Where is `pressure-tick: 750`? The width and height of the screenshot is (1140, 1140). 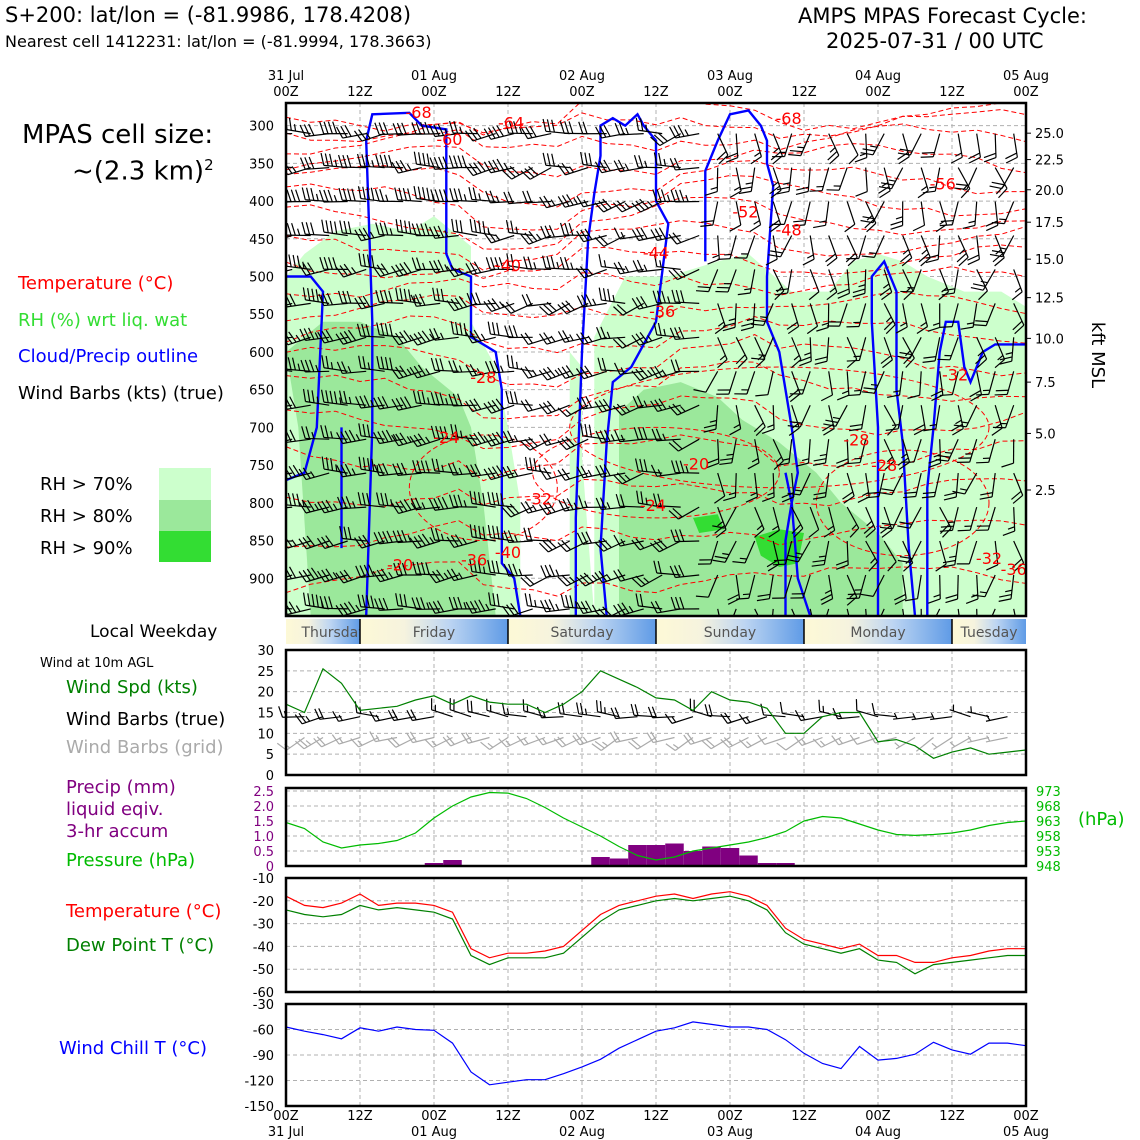 pressure-tick: 750 is located at coordinates (261, 466).